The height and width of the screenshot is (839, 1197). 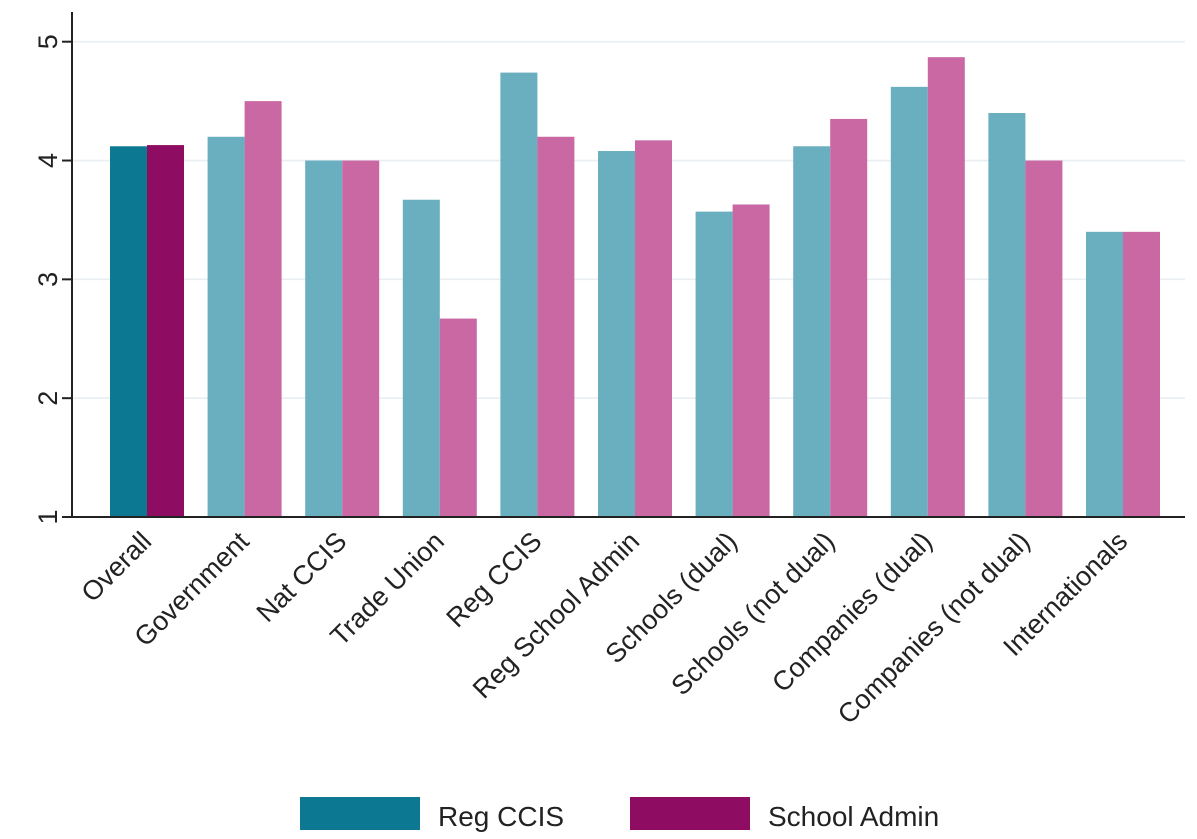 What do you see at coordinates (1006, 315) in the screenshot?
I see `bar-companies-not-dual-reg-ccis` at bounding box center [1006, 315].